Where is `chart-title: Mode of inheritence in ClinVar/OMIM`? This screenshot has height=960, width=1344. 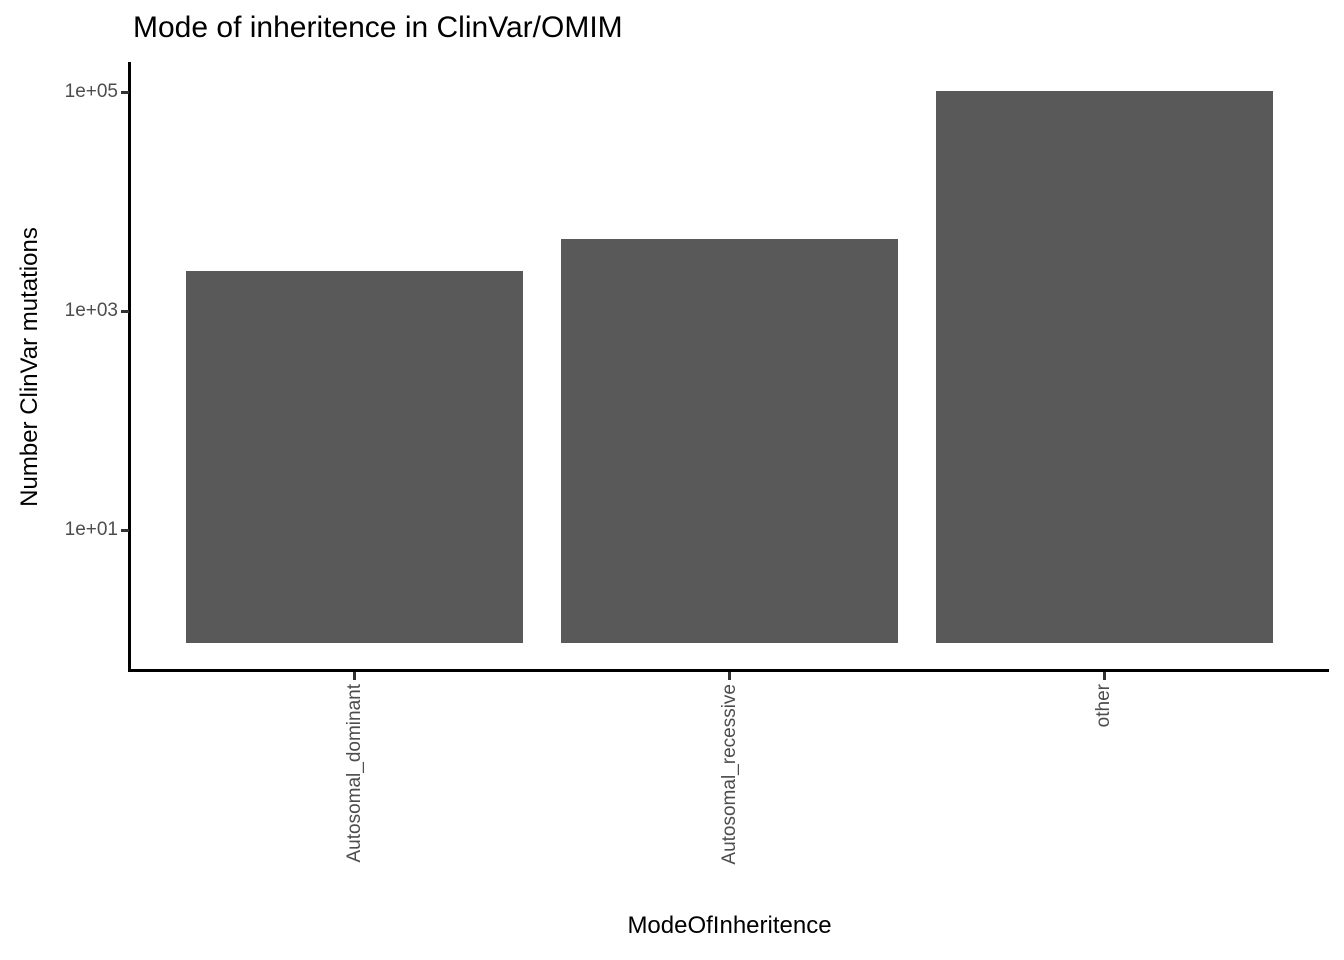 chart-title: Mode of inheritence in ClinVar/OMIM is located at coordinates (378, 27).